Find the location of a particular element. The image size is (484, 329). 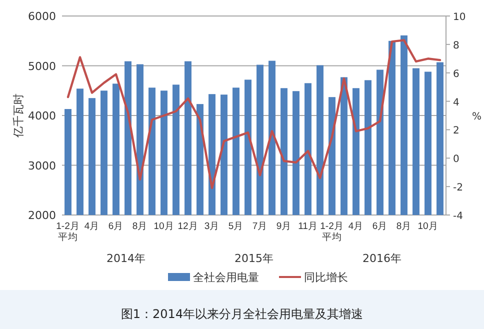

x-tick-label: 7月 is located at coordinates (260, 226).